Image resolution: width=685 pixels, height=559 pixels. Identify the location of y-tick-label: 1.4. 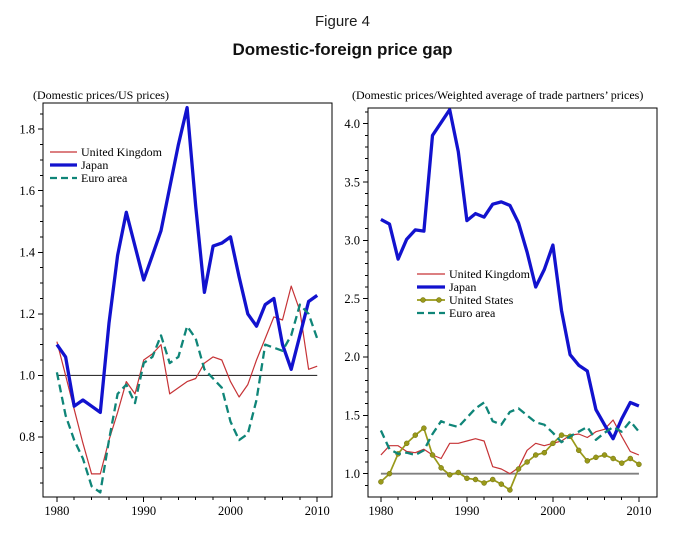
(27, 252).